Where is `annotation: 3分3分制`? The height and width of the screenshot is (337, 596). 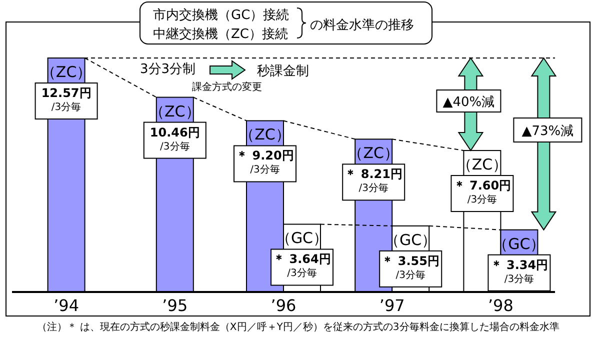 annotation: 3分3分制 is located at coordinates (168, 69).